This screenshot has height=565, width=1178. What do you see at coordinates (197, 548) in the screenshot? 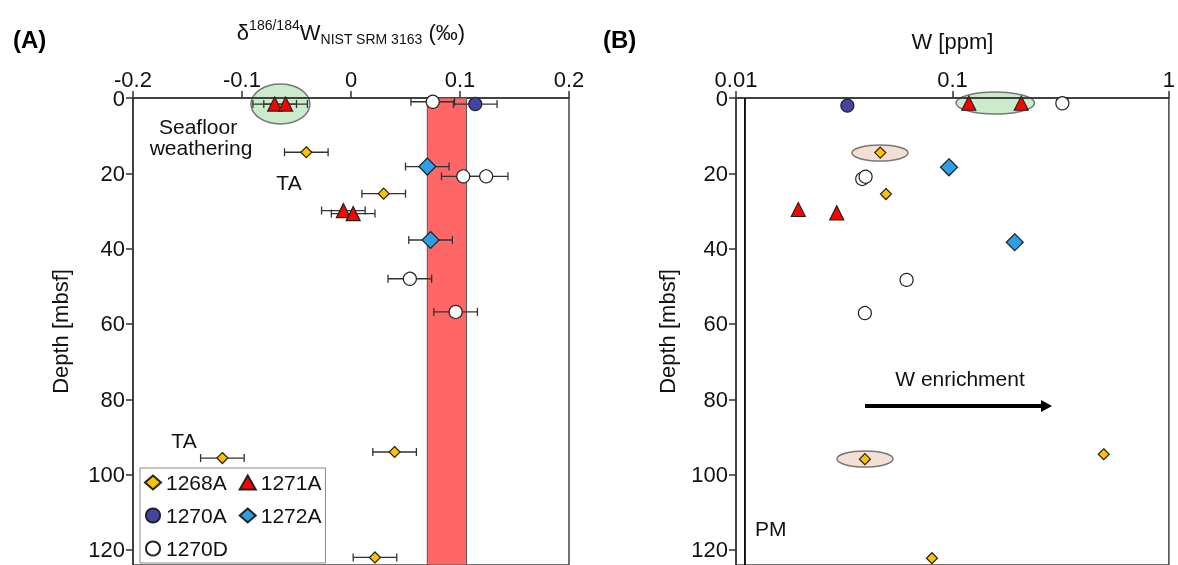
I see `legend-label: 1270D` at bounding box center [197, 548].